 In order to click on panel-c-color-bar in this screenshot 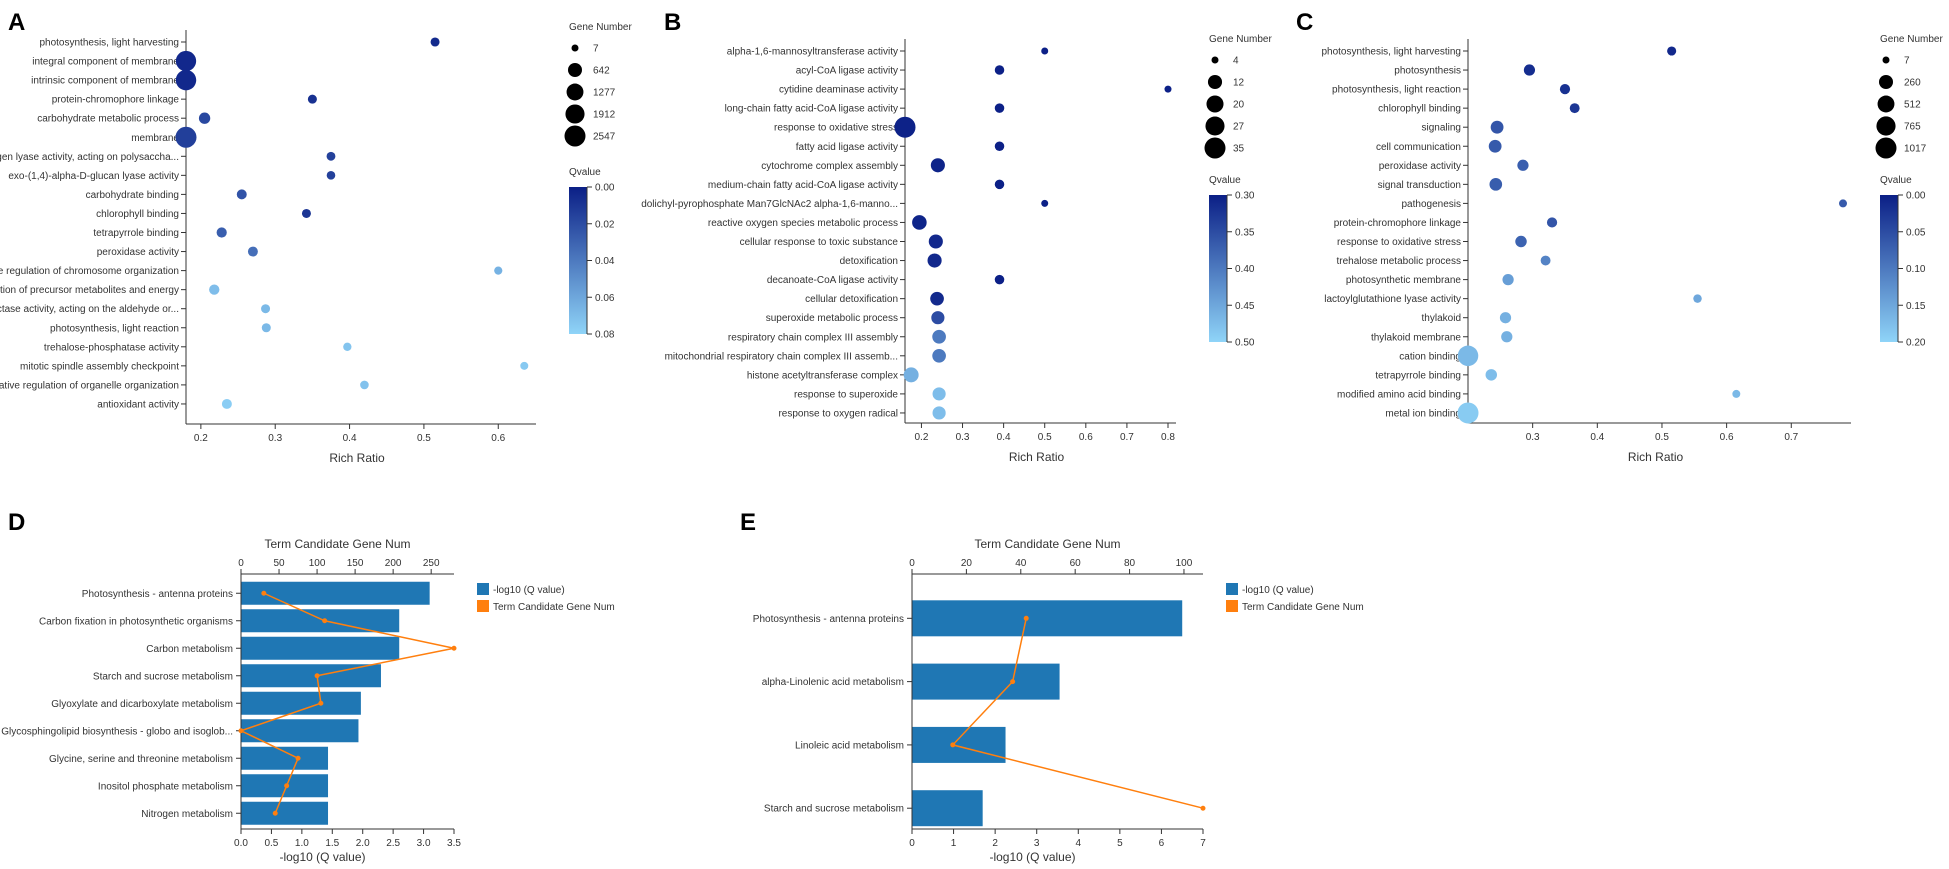, I will do `click(1889, 268)`.